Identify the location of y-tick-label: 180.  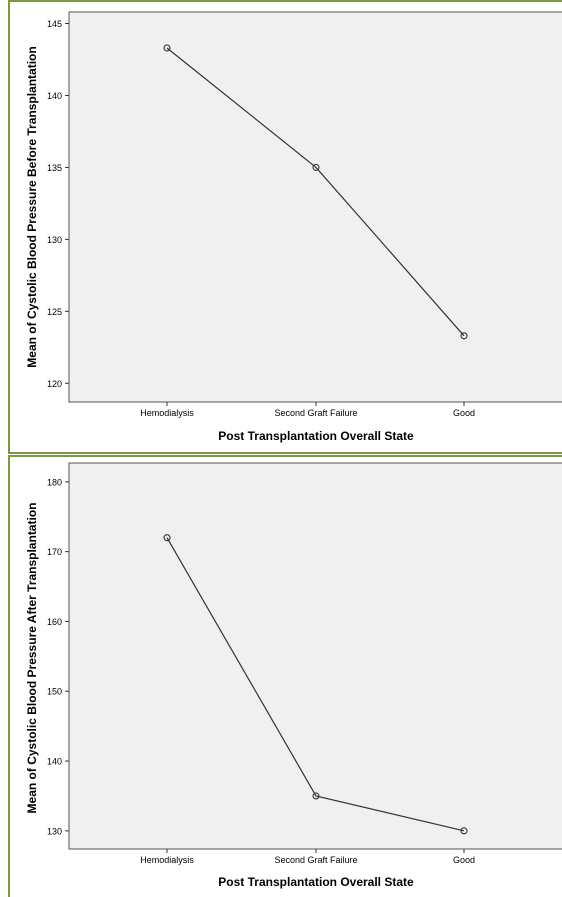
(54, 482).